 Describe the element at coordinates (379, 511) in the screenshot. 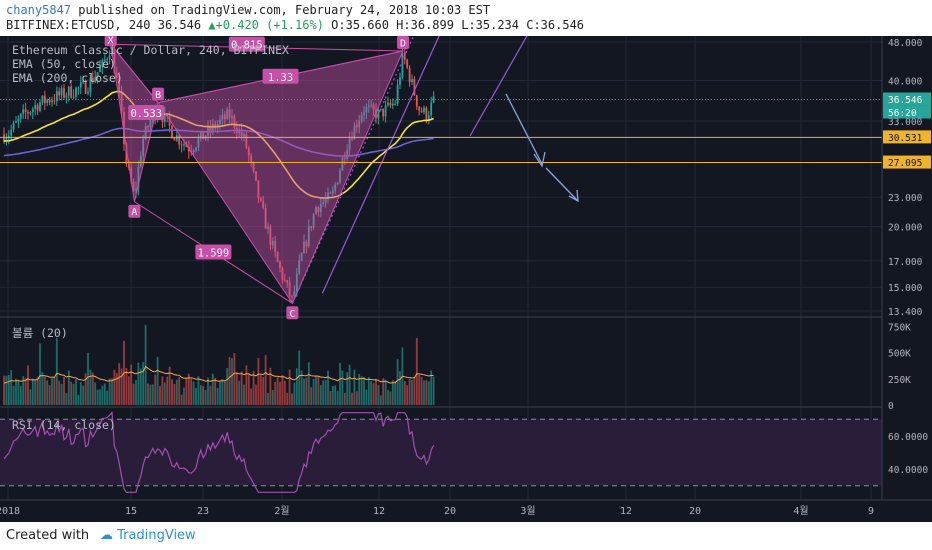

I see `x-tick-label: 12` at that location.